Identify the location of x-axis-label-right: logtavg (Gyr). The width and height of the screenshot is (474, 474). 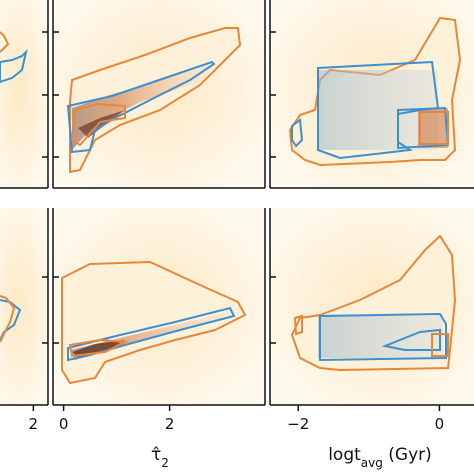
(380, 457).